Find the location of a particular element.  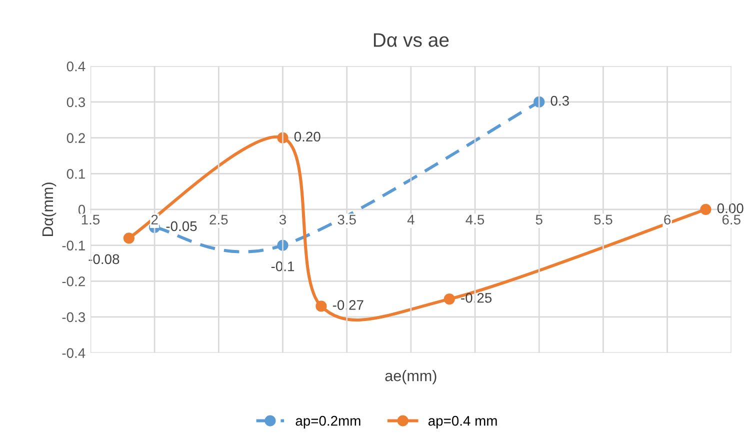

data-label: -0.25 is located at coordinates (476, 297).